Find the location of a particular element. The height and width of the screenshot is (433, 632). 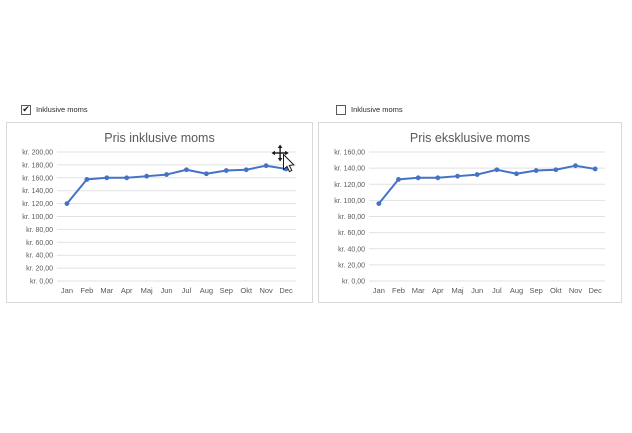

inklusive-moms-checkbox-left: ✔ is located at coordinates (26, 109).